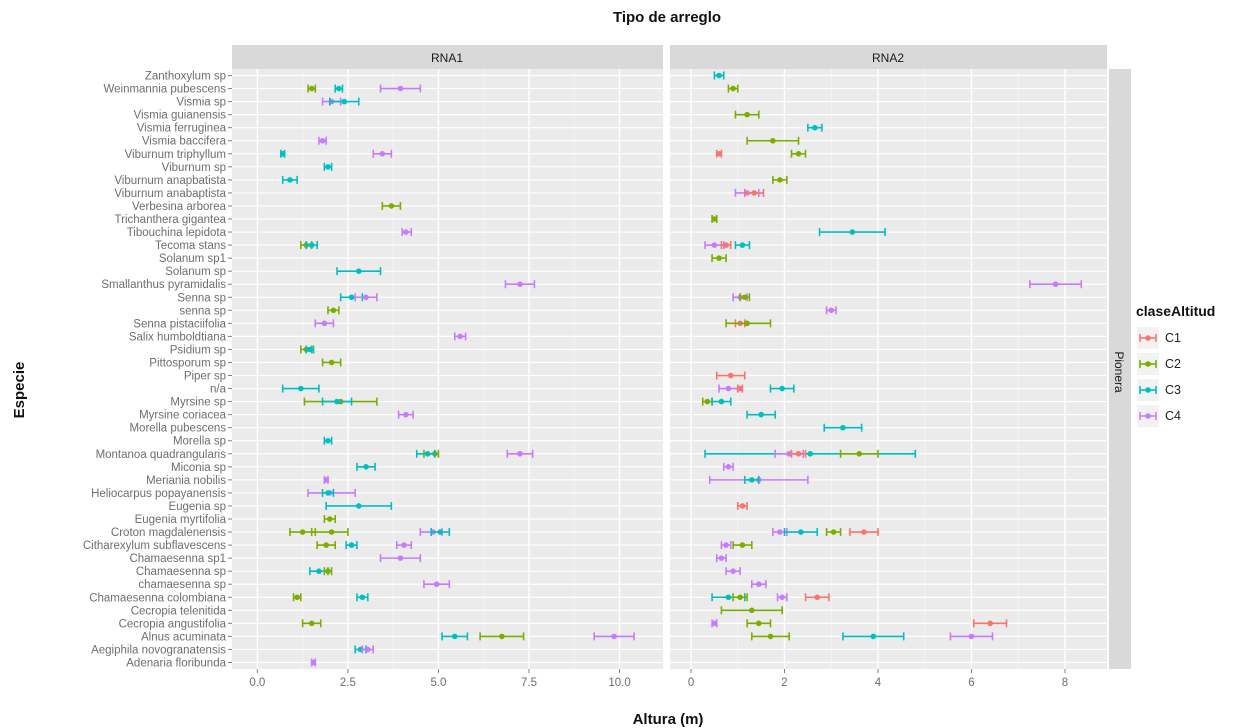 The width and height of the screenshot is (1250, 728). I want to click on errorbar-chamaesenna-colombiana-c1, so click(817, 597).